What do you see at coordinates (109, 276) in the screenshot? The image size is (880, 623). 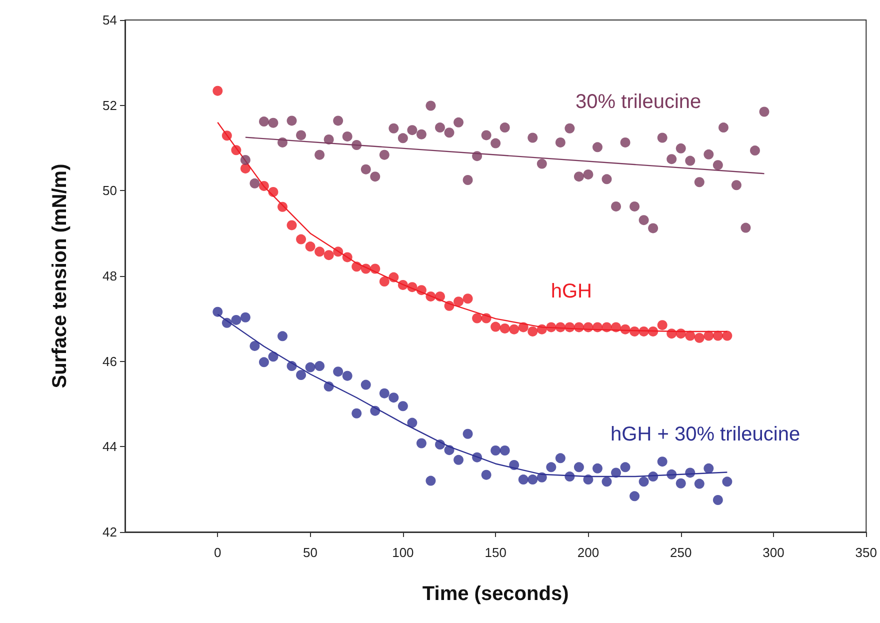 I see `y-tick-label: 48` at bounding box center [109, 276].